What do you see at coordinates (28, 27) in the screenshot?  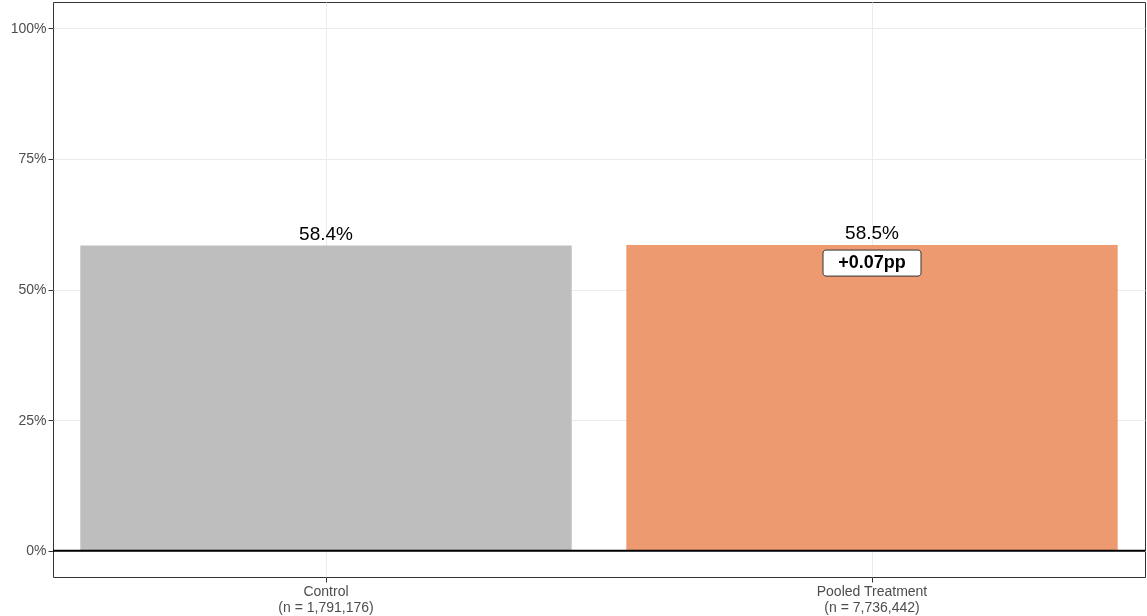 I see `y-tick-label: 100%` at bounding box center [28, 27].